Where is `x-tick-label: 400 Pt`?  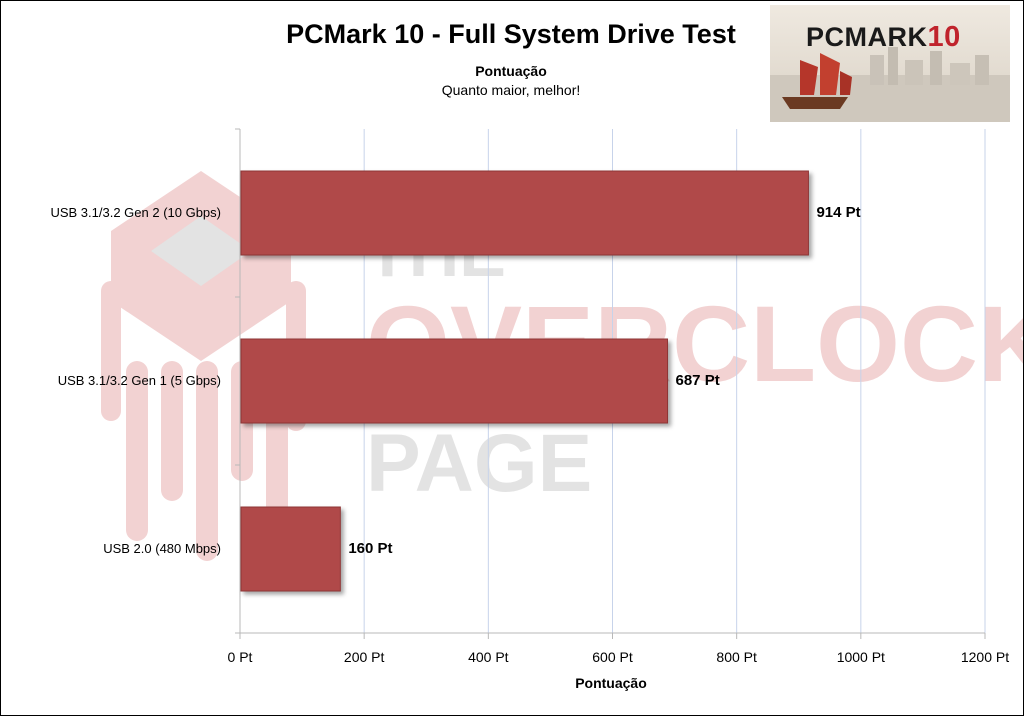
x-tick-label: 400 Pt is located at coordinates (488, 657).